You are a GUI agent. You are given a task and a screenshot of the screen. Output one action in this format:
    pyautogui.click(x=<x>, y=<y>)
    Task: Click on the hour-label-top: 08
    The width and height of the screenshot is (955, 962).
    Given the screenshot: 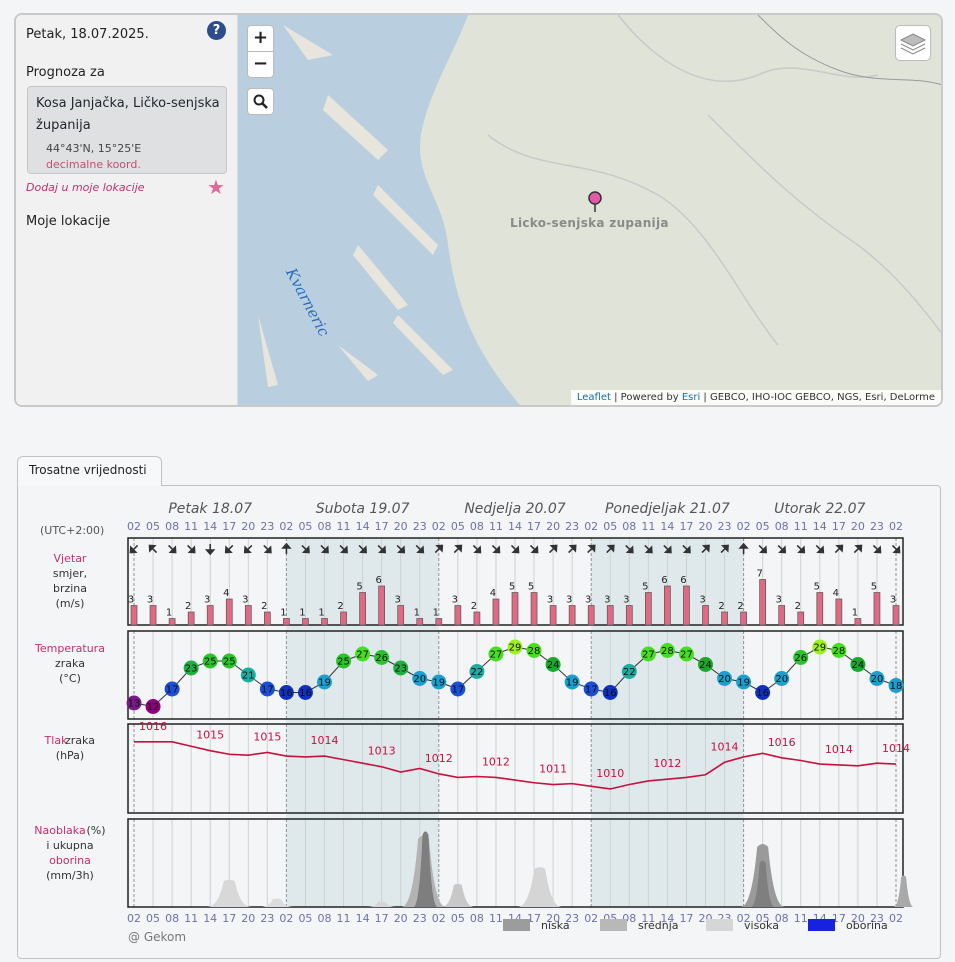 What is the action you would take?
    pyautogui.click(x=629, y=526)
    